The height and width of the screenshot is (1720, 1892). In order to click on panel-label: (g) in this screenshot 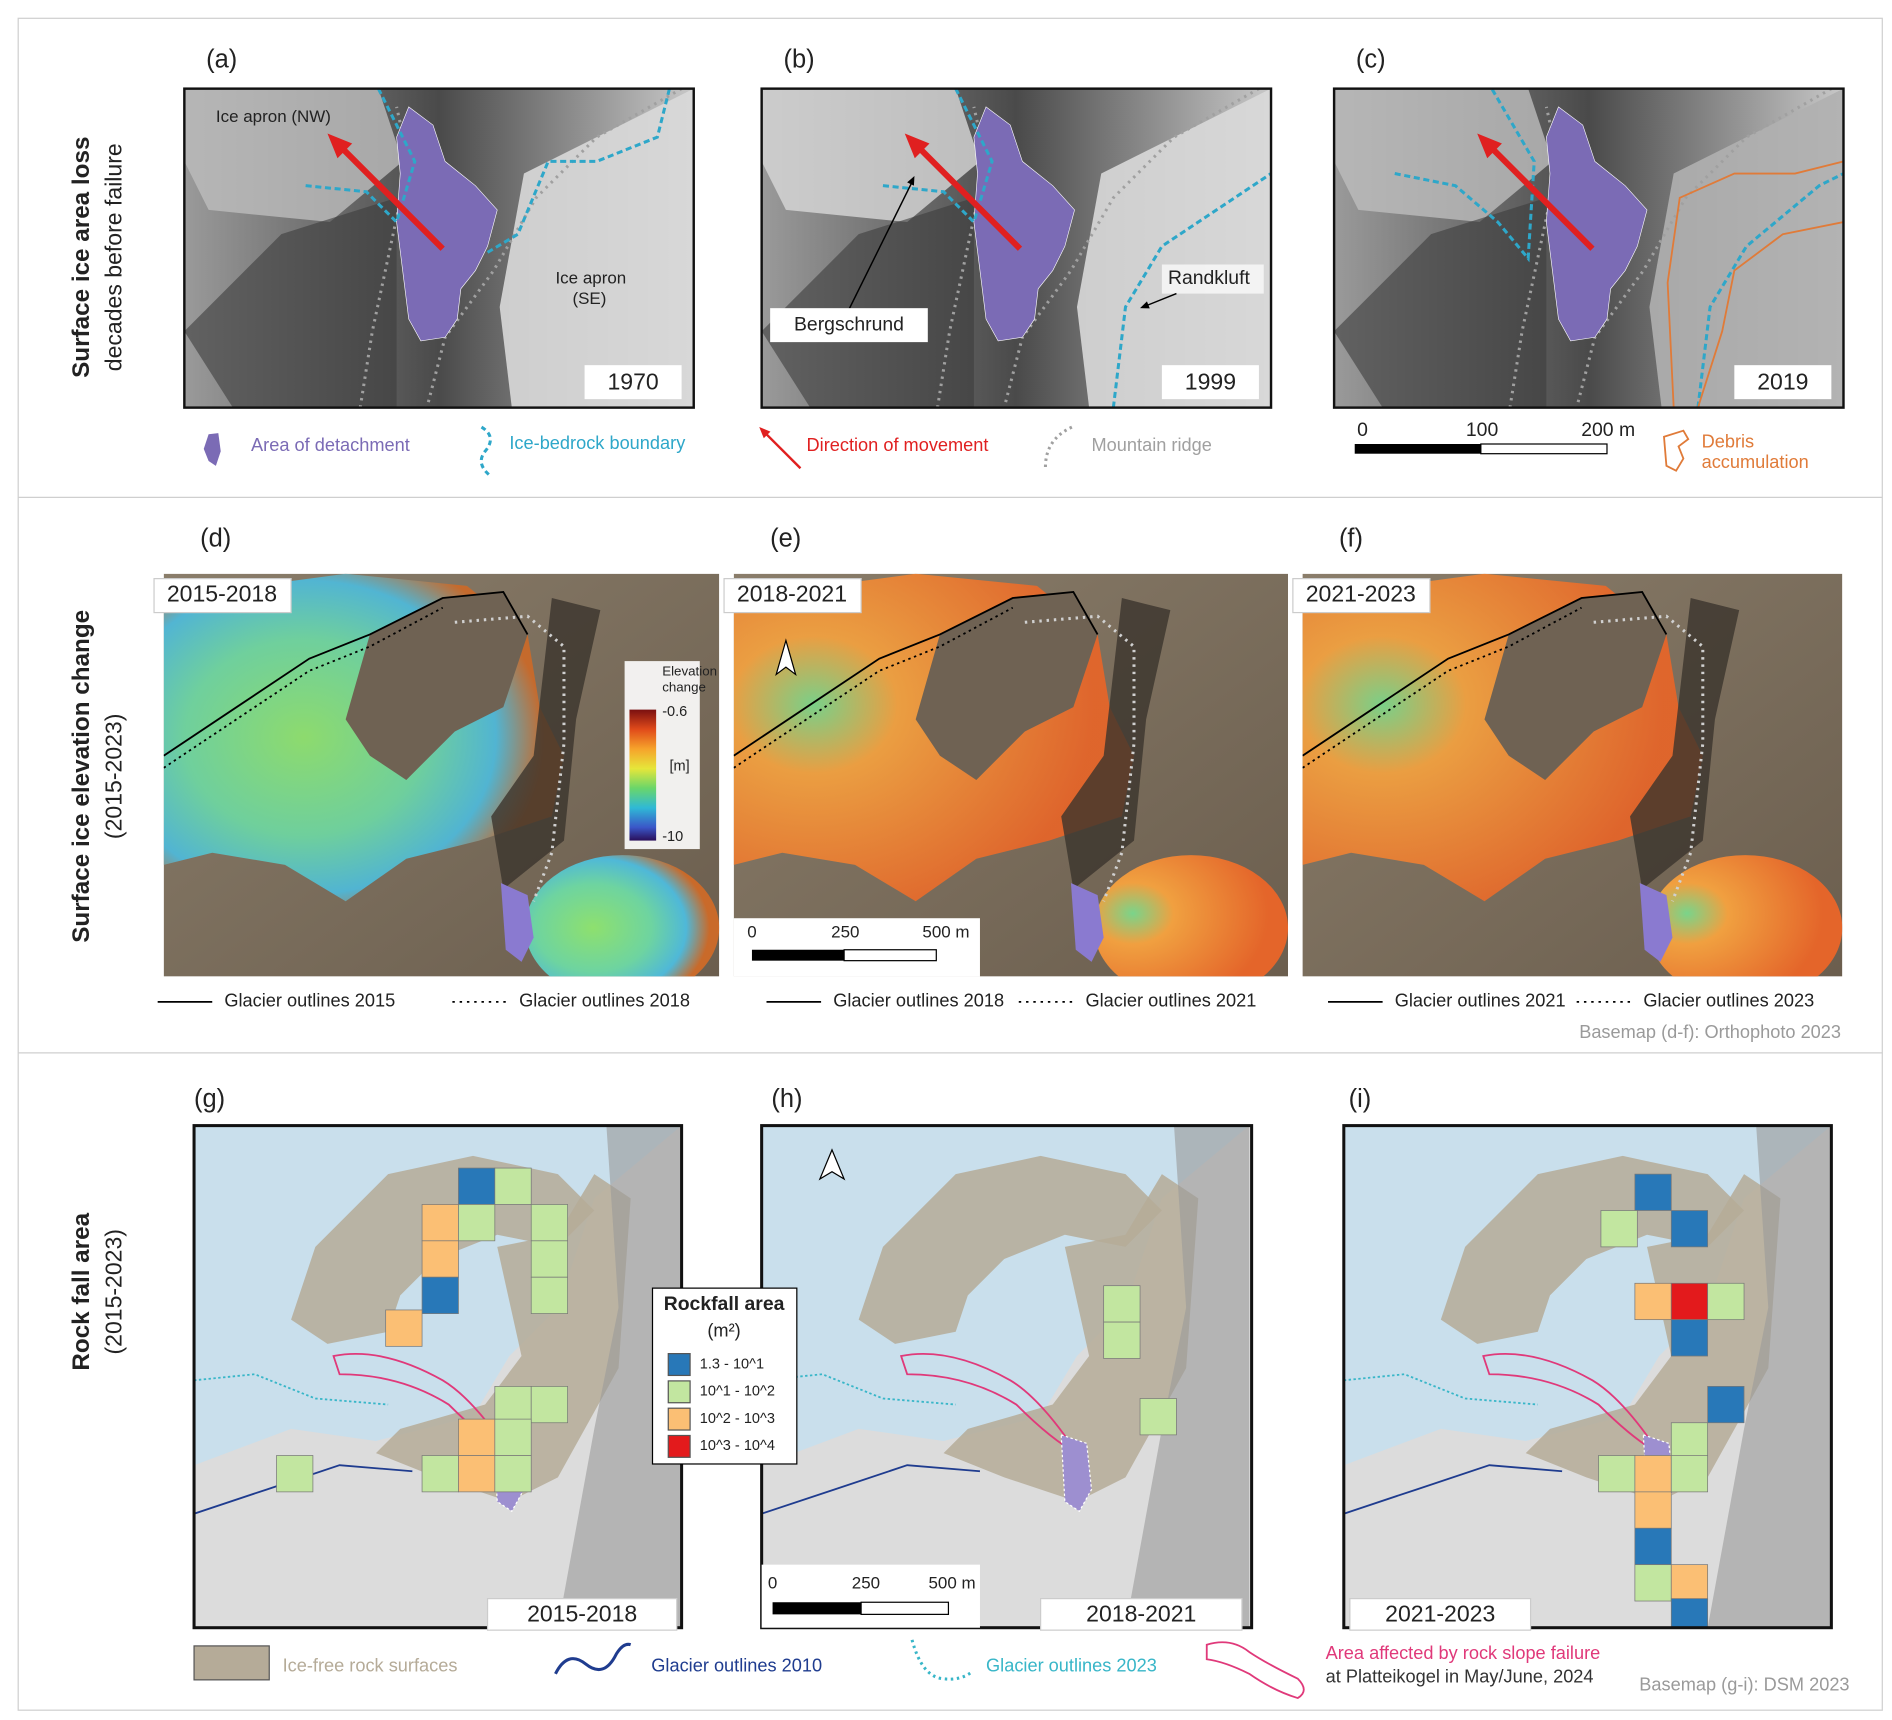, I will do `click(209, 1099)`.